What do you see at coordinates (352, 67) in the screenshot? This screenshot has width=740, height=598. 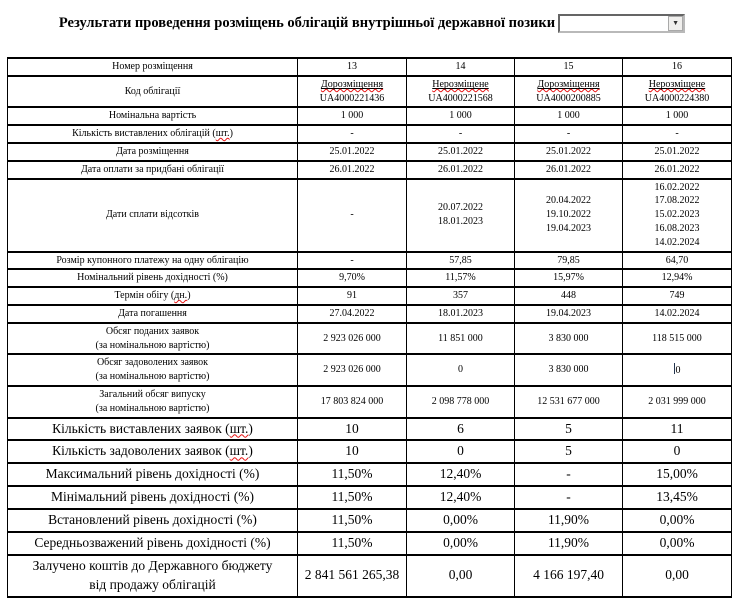 I see `value-cell: 13` at bounding box center [352, 67].